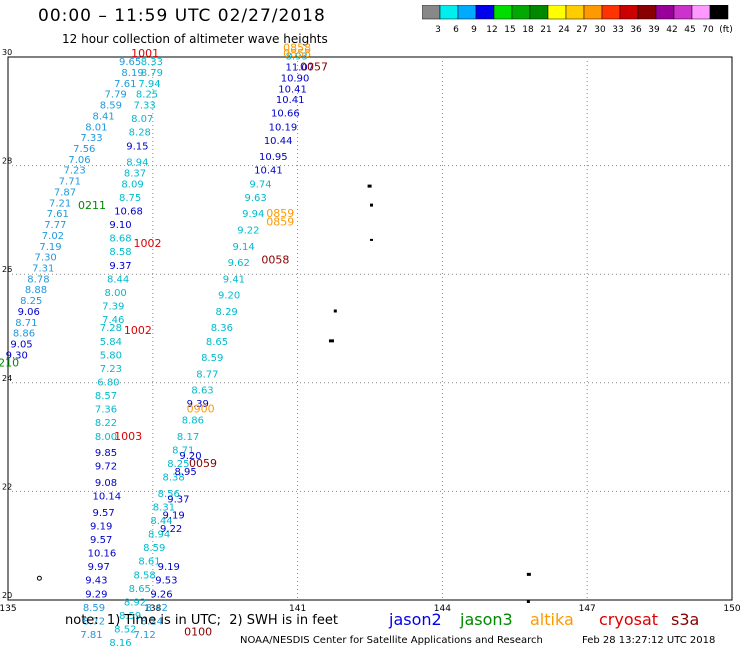 The width and height of the screenshot is (740, 650). Describe the element at coordinates (415, 619) in the screenshot. I see `legend-jason2: jason2` at that location.